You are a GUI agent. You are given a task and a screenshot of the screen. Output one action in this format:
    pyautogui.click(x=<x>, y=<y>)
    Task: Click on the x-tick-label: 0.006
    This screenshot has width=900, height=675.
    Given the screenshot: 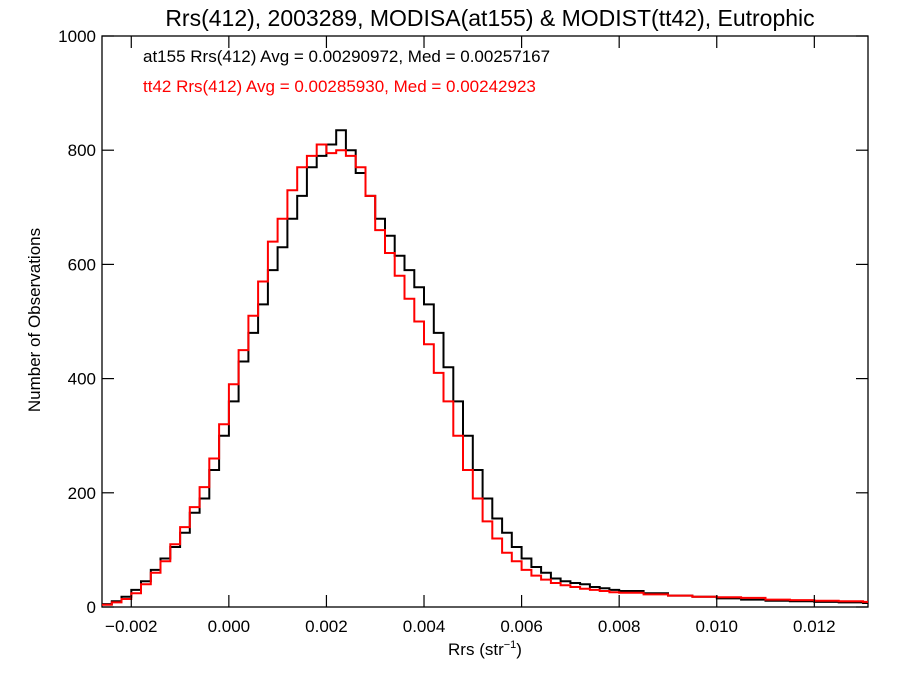 What is the action you would take?
    pyautogui.click(x=521, y=626)
    